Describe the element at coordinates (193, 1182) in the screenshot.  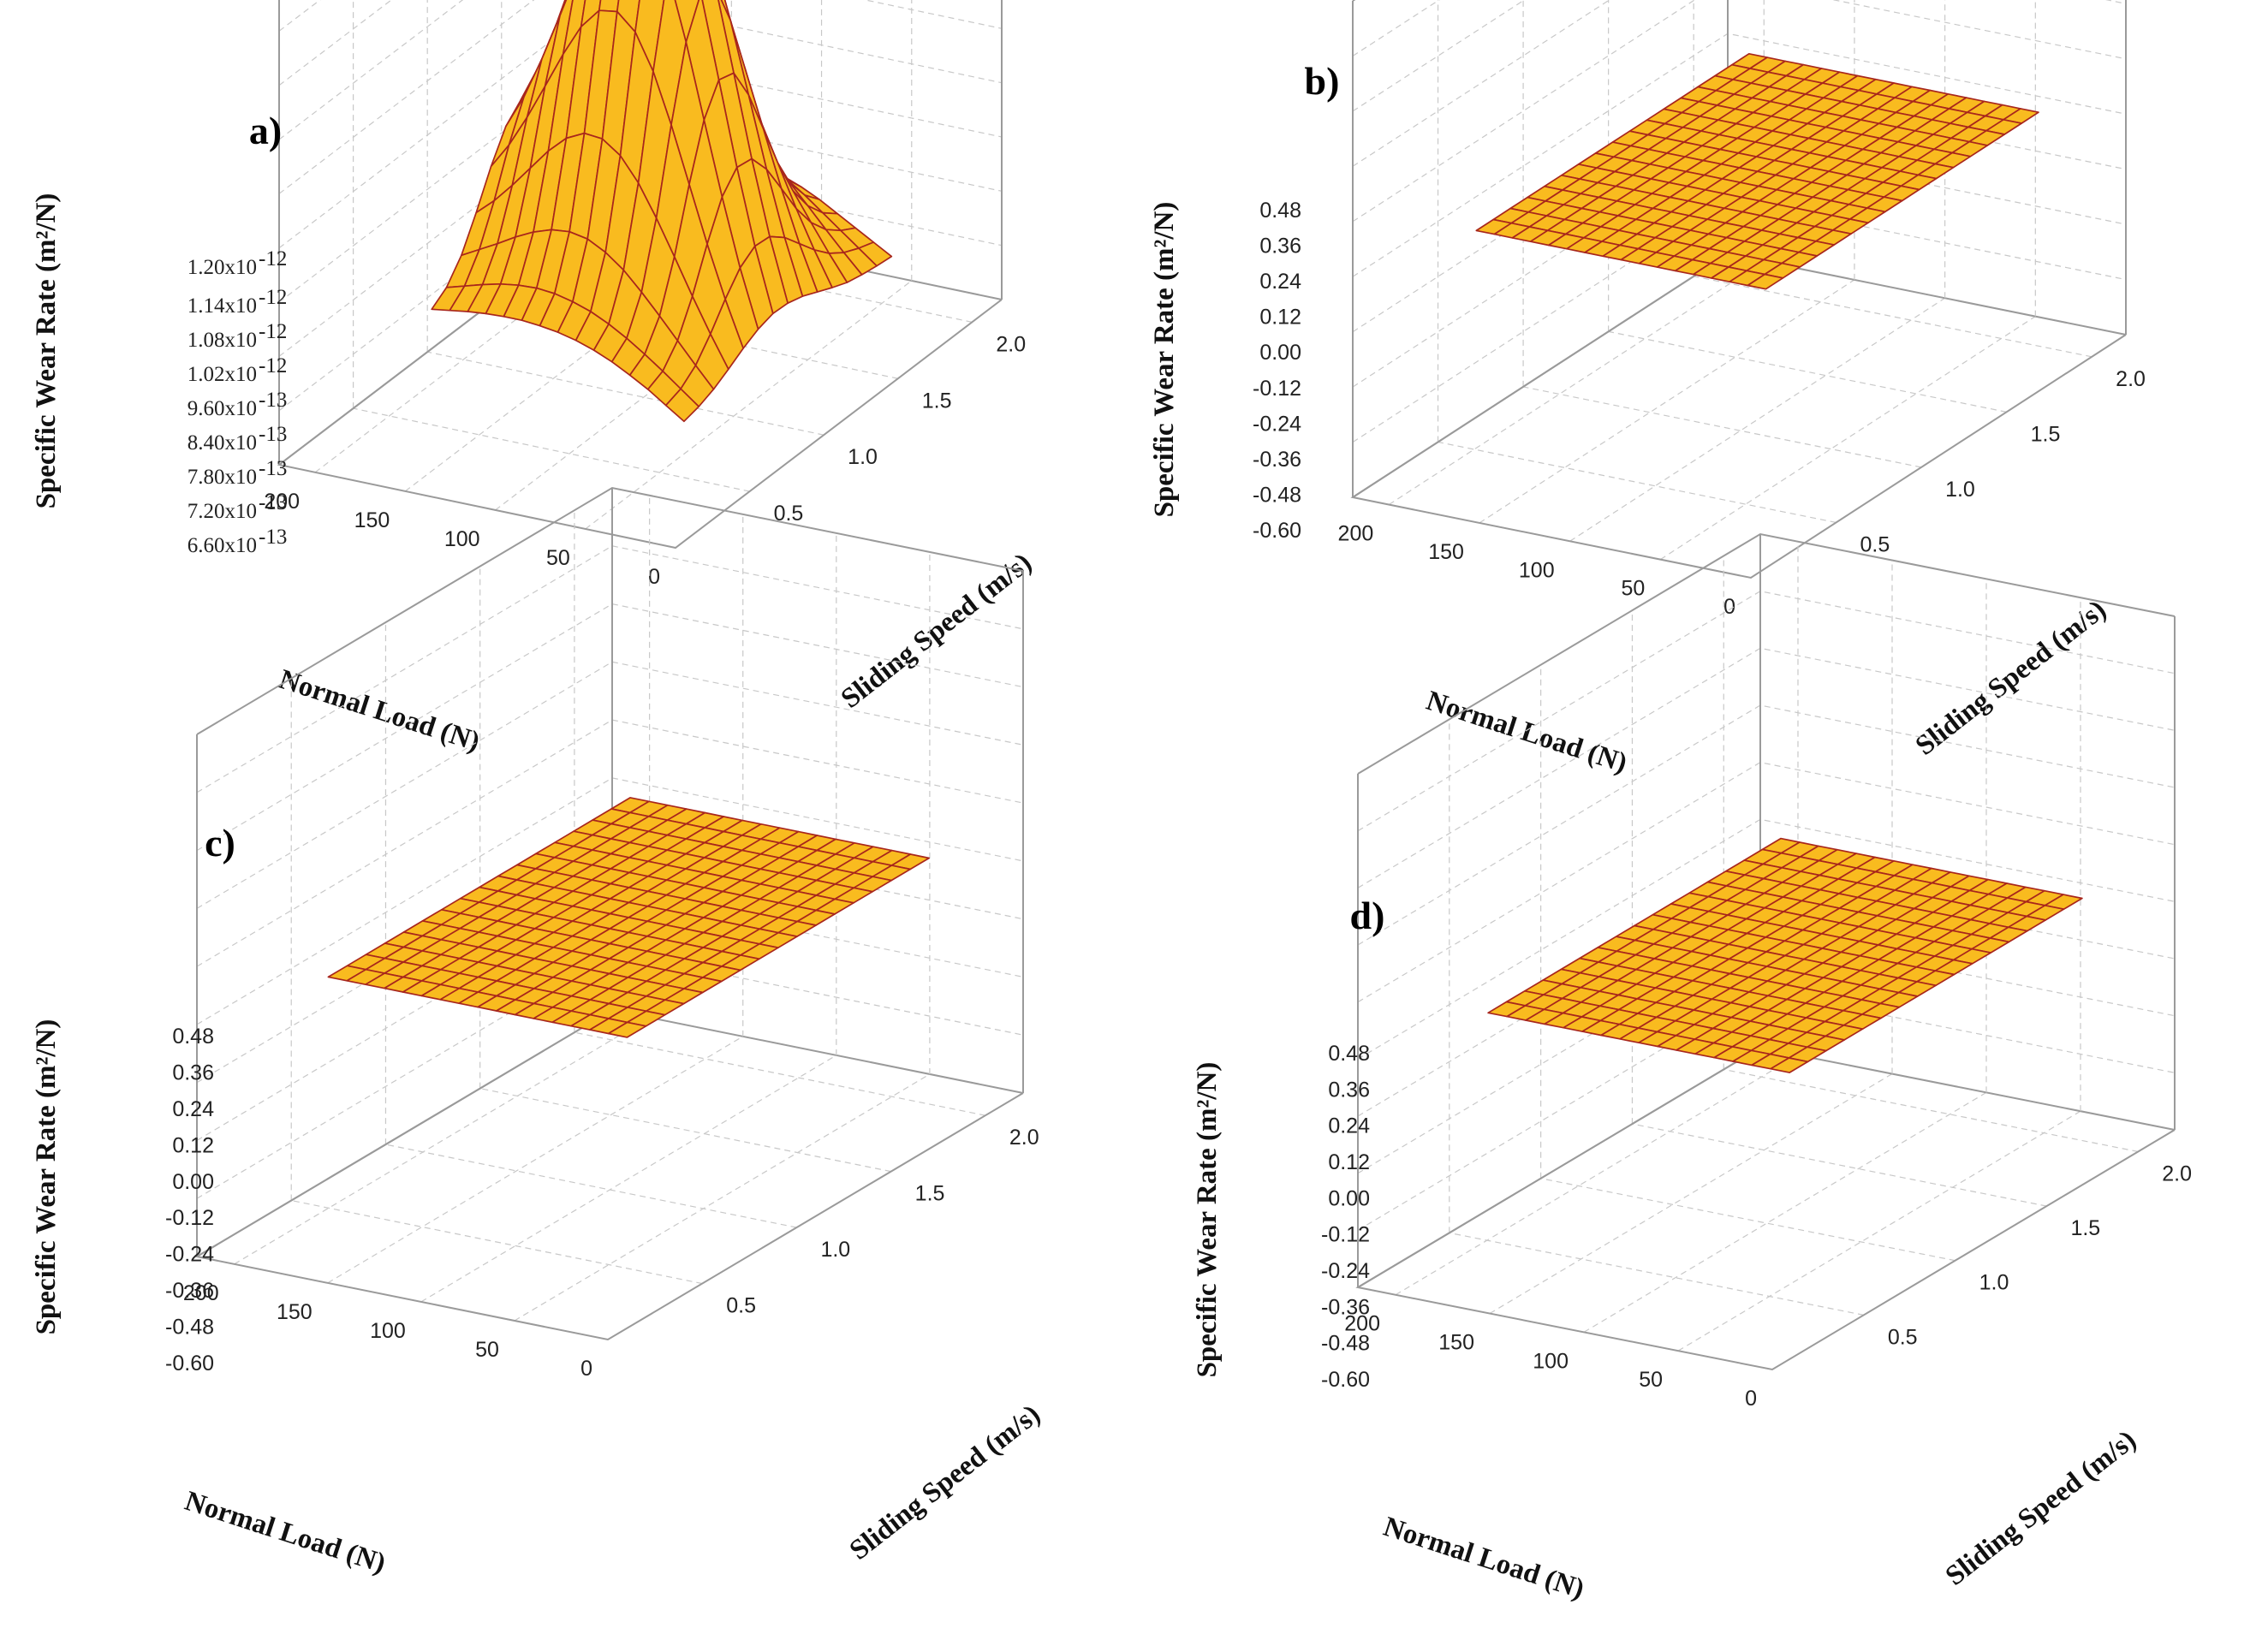
I see `z-tick-label: 0.00` at that location.